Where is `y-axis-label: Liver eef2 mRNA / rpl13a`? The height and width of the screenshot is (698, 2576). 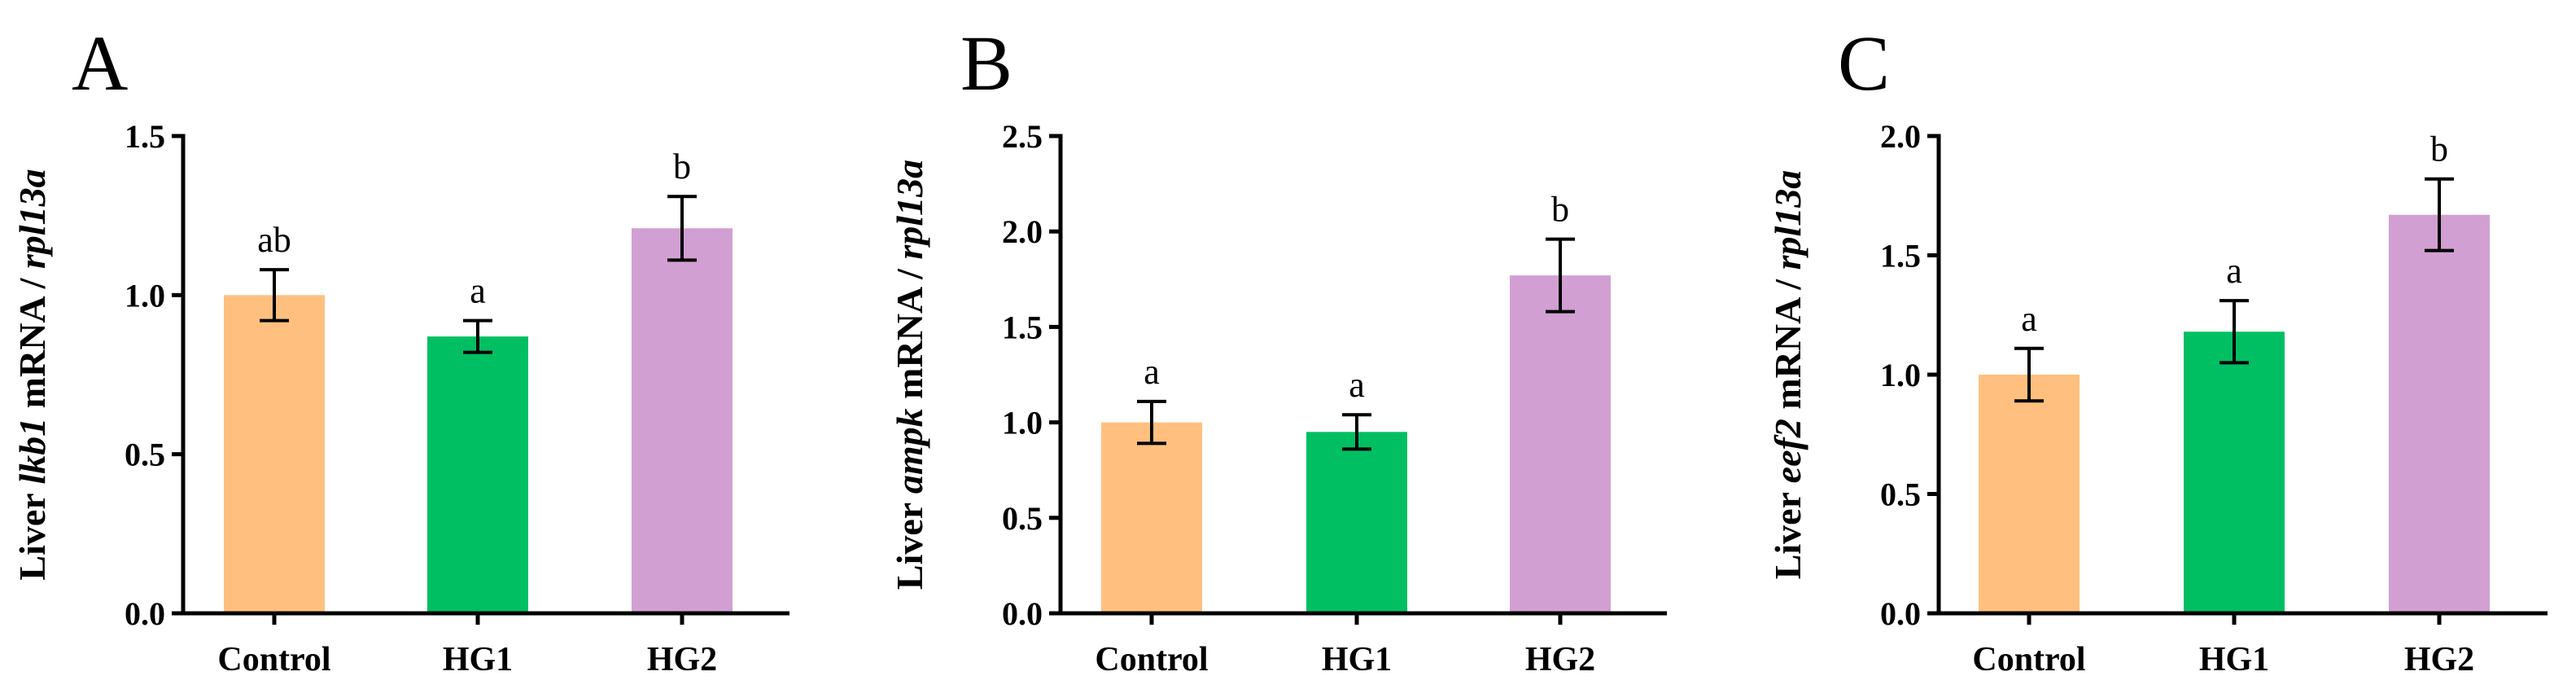
y-axis-label: Liver eef2 mRNA / rpl13a is located at coordinates (1787, 375).